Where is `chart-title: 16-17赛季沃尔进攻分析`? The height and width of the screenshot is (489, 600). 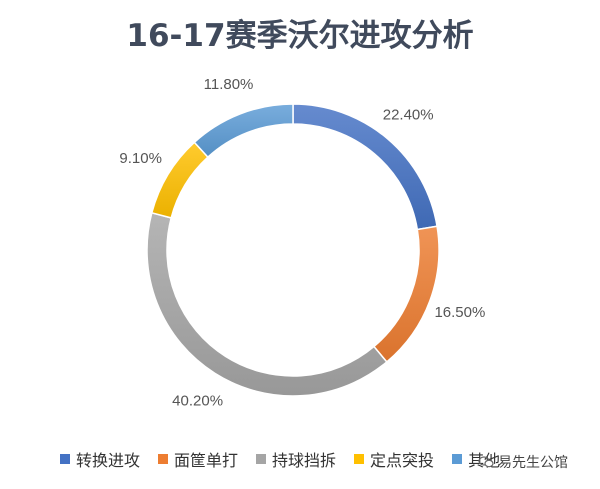
chart-title: 16-17赛季沃尔进攻分析 is located at coordinates (300, 36).